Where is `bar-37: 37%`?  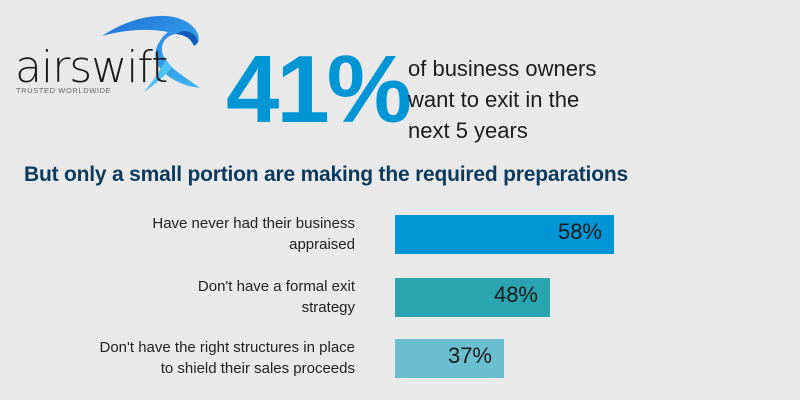 bar-37: 37% is located at coordinates (449, 358).